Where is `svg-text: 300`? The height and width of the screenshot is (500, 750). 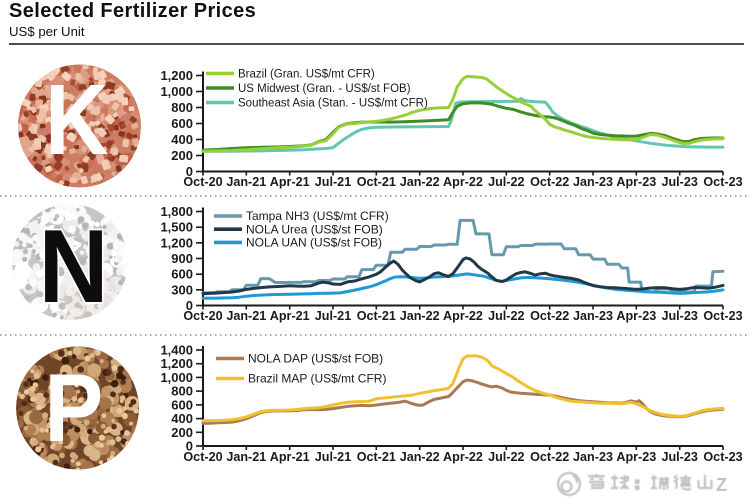
svg-text: 300 is located at coordinates (182, 289).